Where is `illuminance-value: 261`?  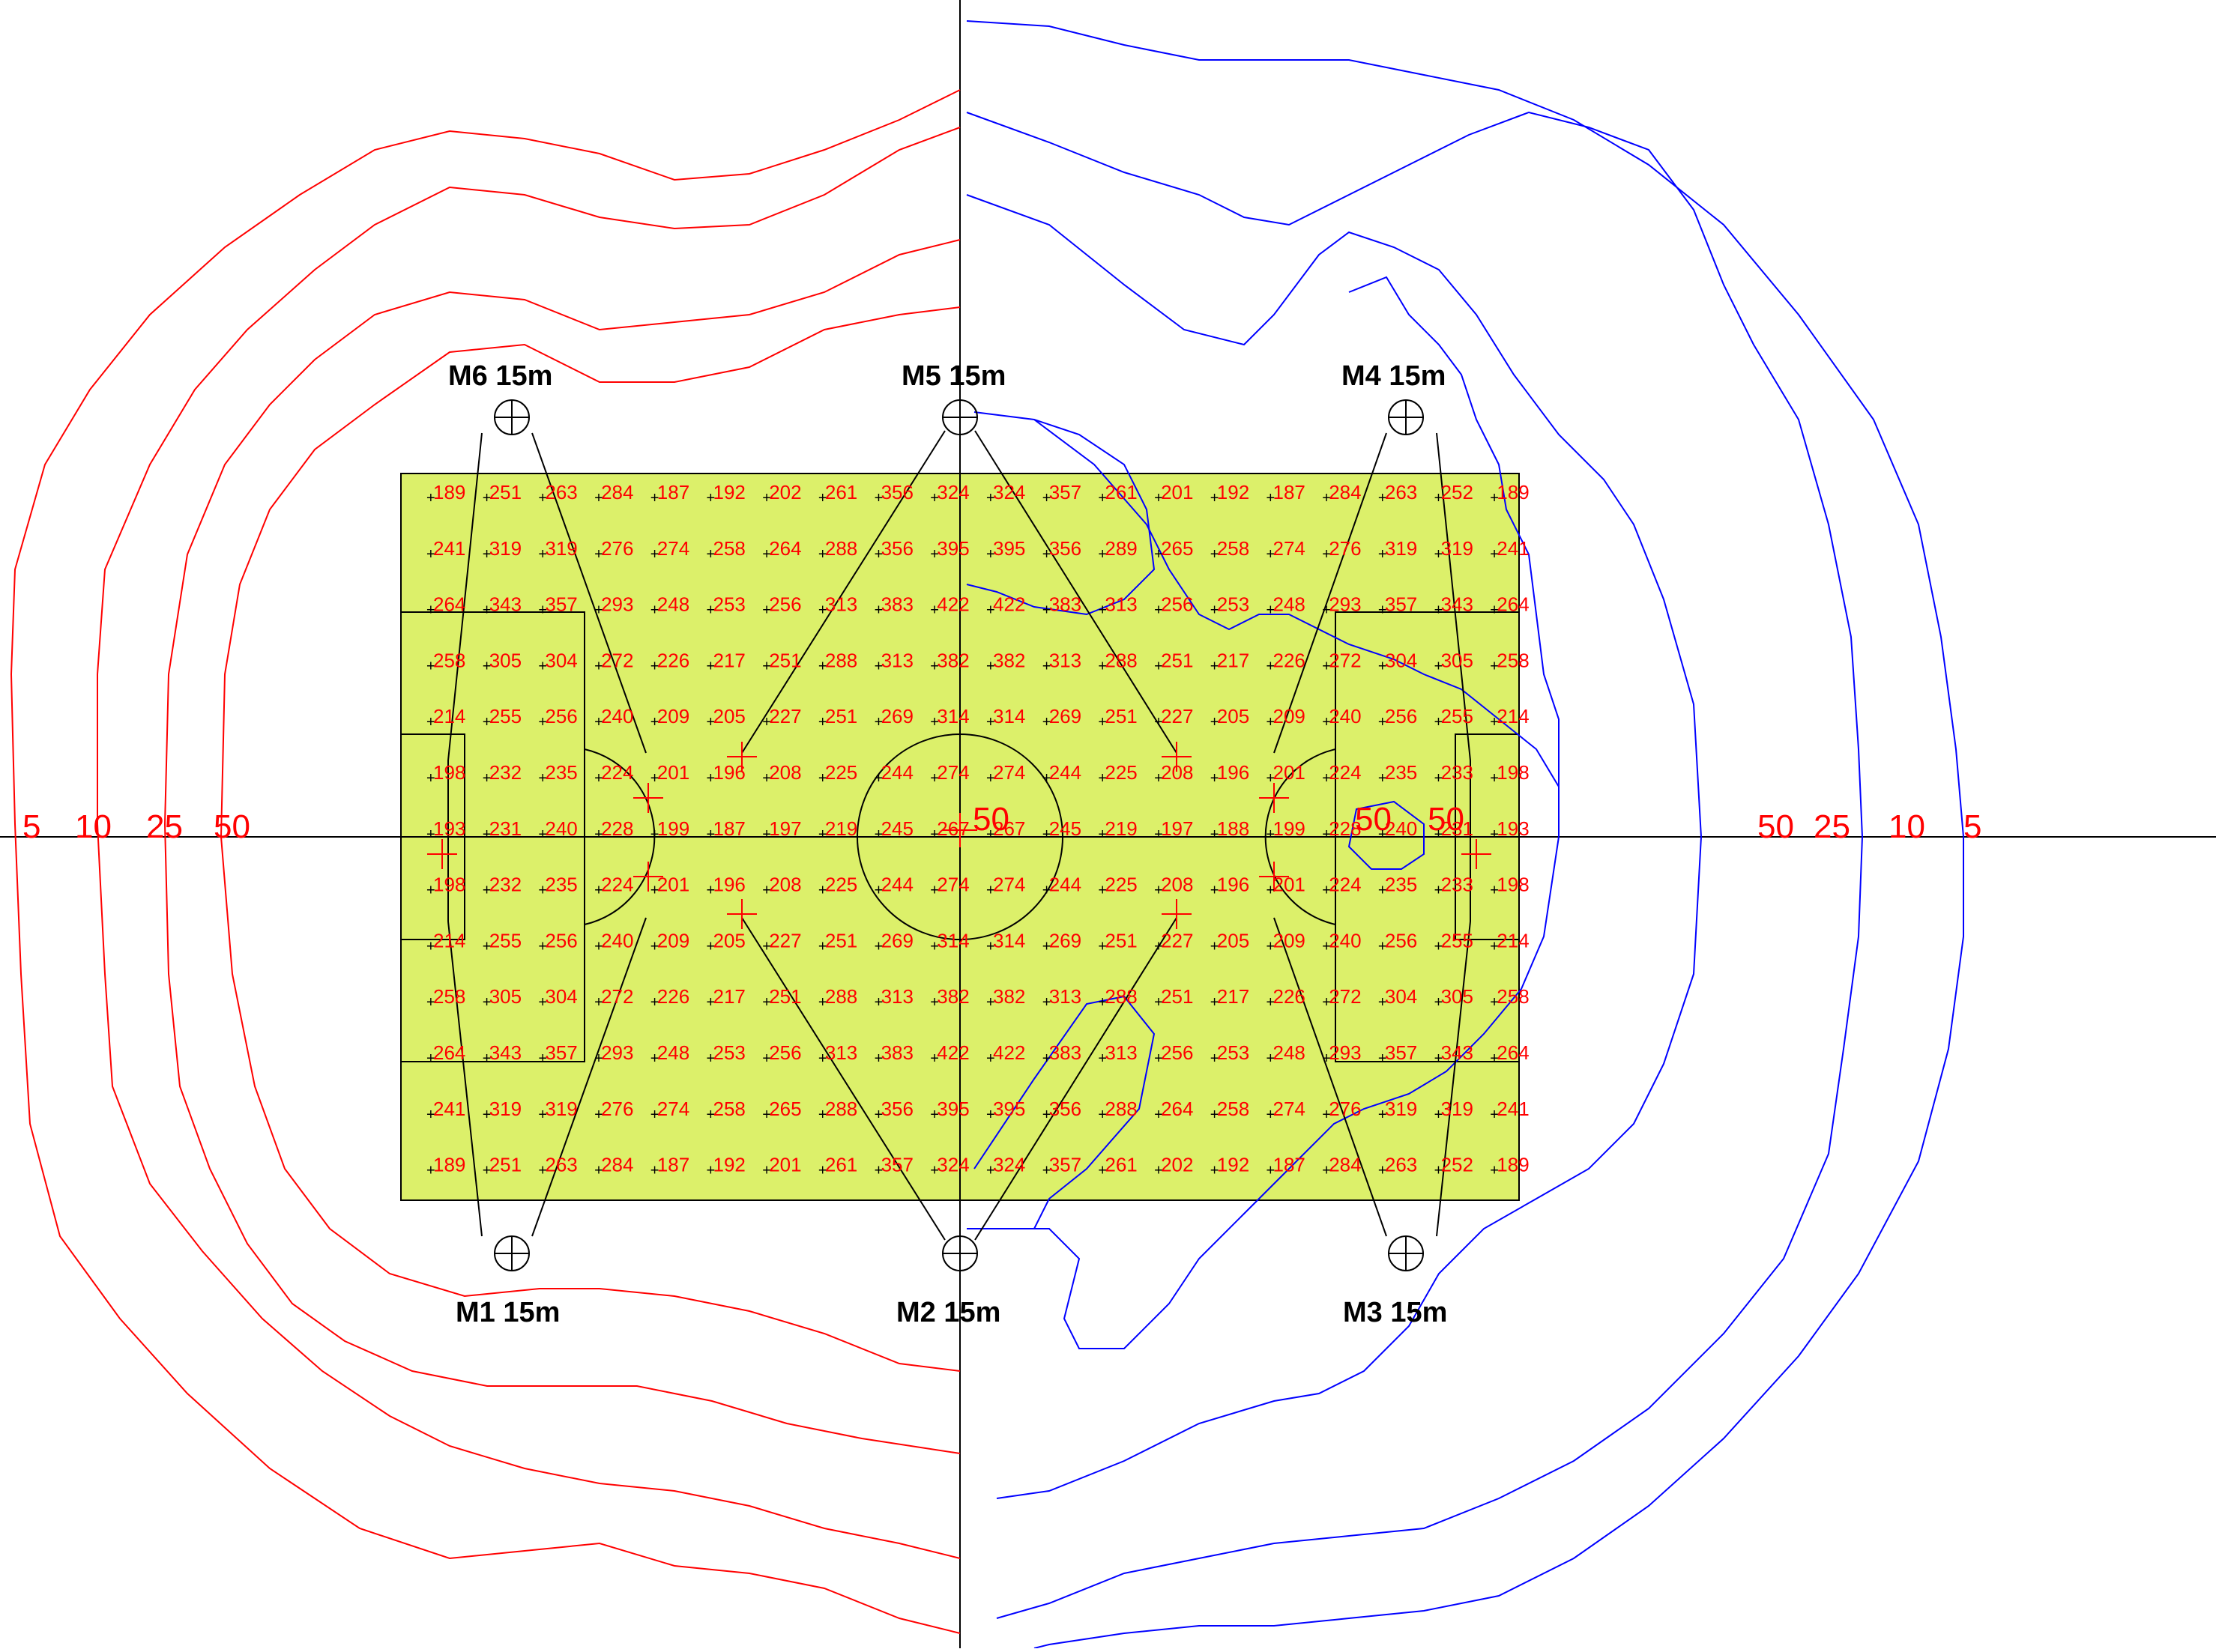 illuminance-value: 261 is located at coordinates (1121, 492).